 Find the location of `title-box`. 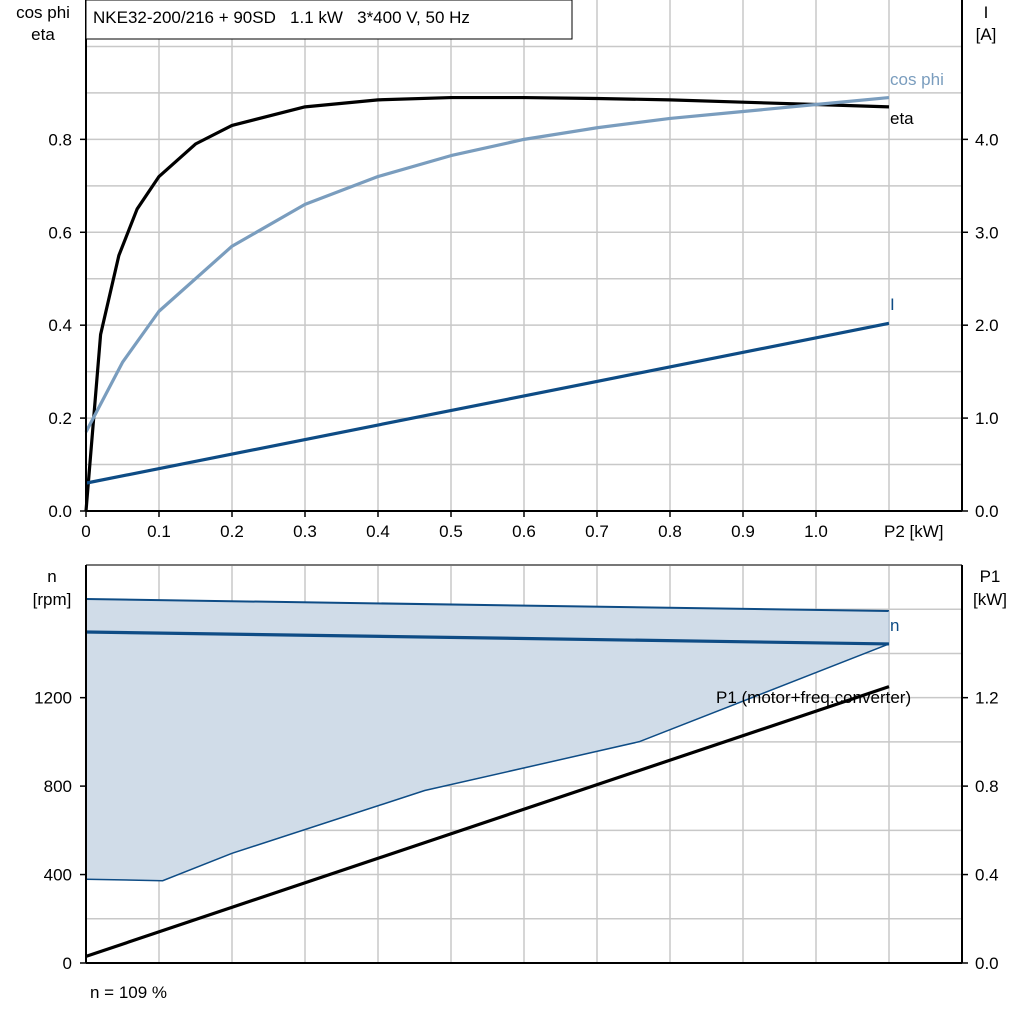

title-box is located at coordinates (329, 20).